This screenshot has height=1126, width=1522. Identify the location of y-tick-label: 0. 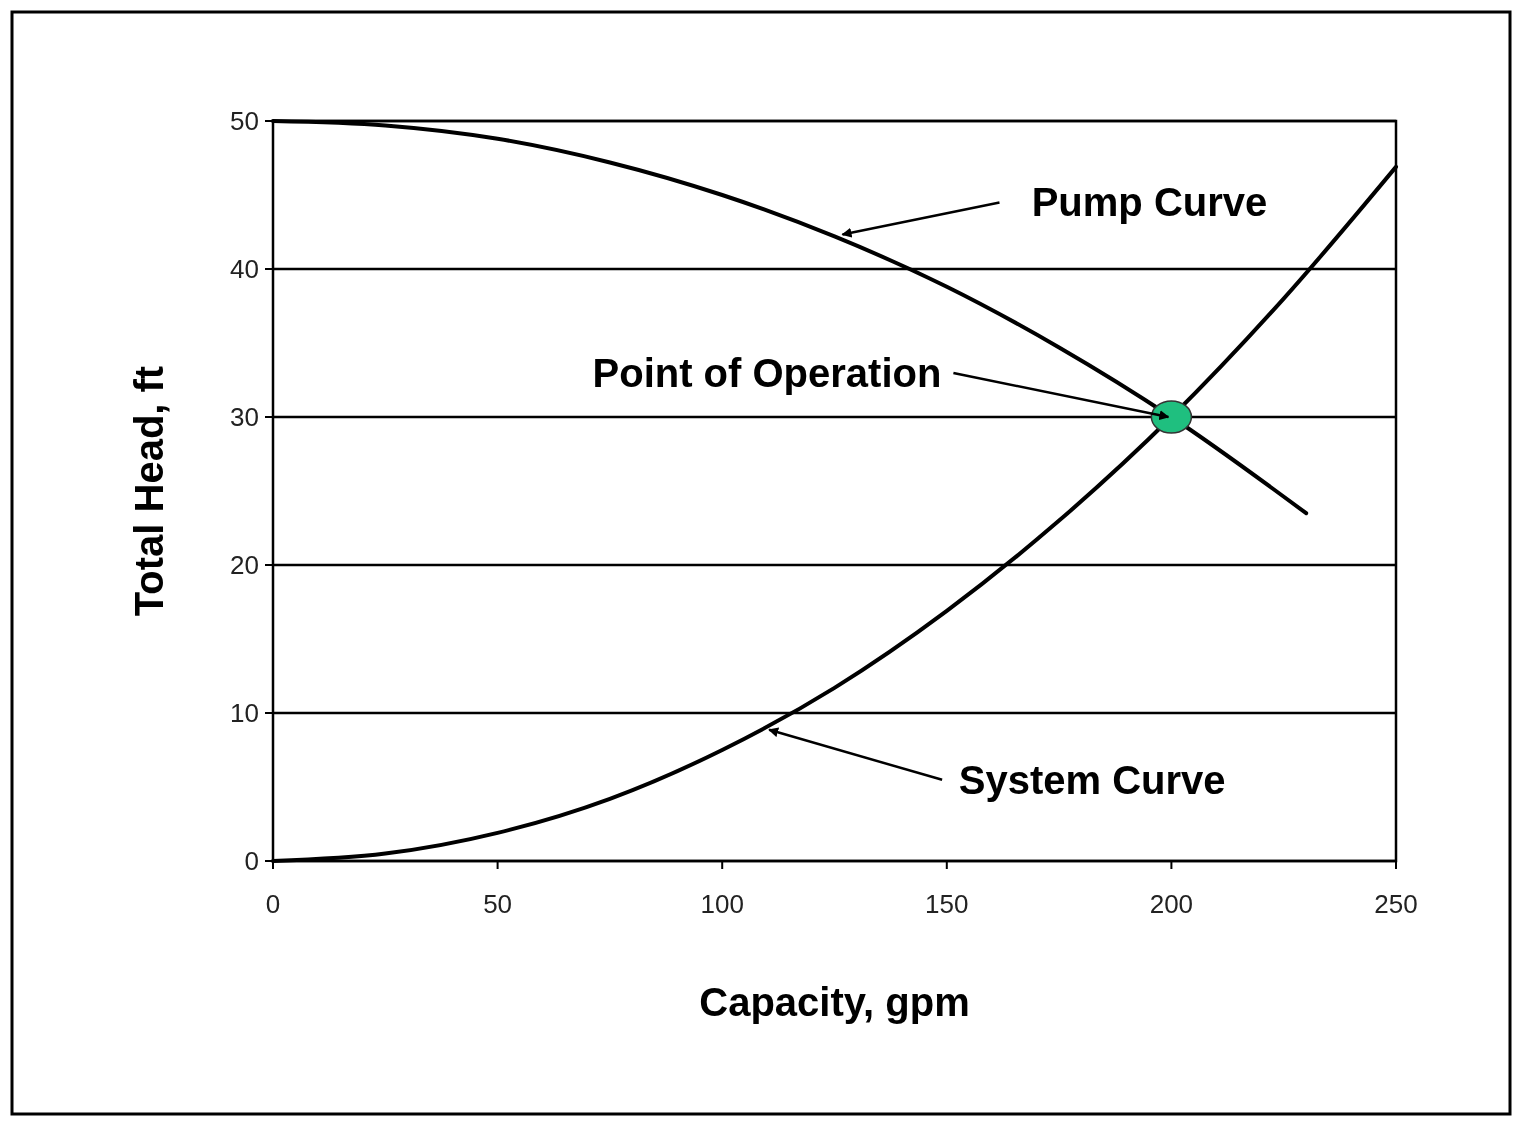
(251, 861).